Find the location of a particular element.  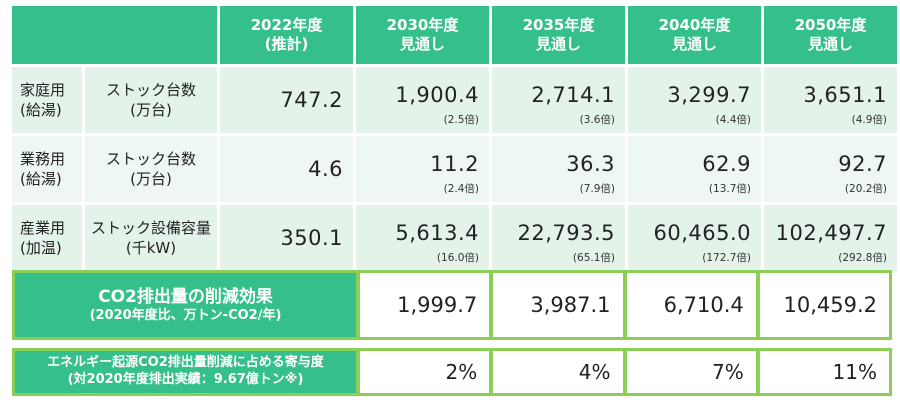

header-2035: 2035年度 見通し is located at coordinates (558, 35).